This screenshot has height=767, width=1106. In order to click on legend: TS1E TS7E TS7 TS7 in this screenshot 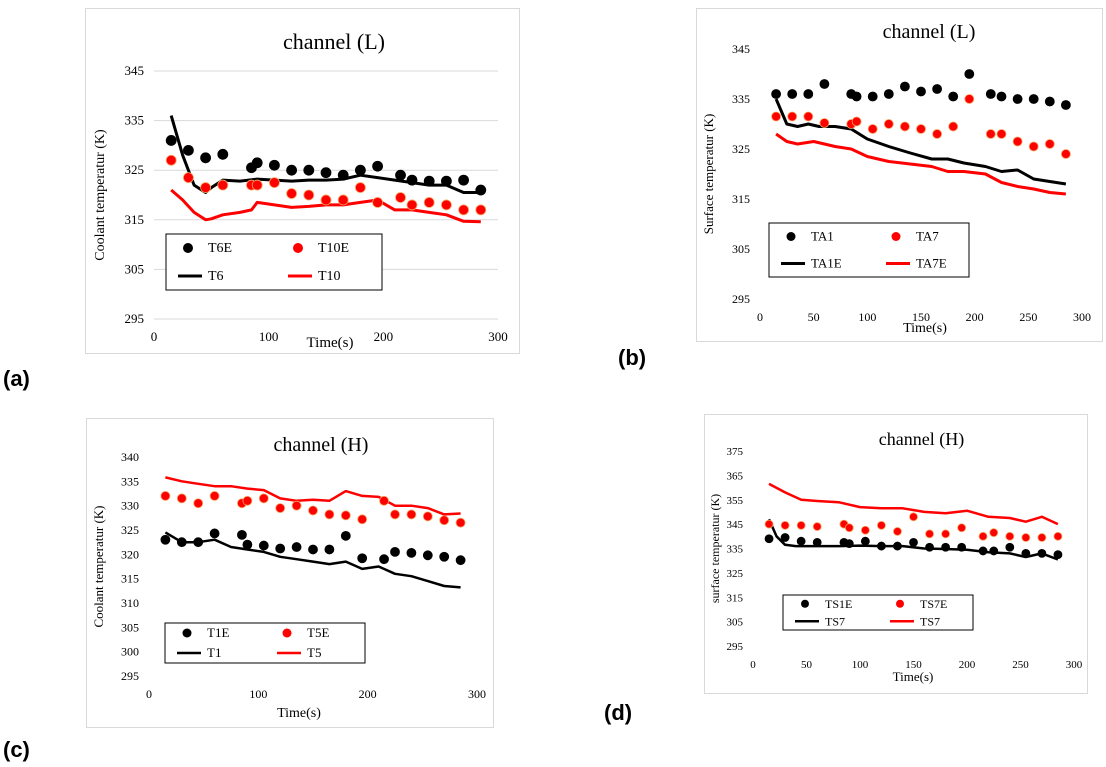, I will do `click(878, 612)`.